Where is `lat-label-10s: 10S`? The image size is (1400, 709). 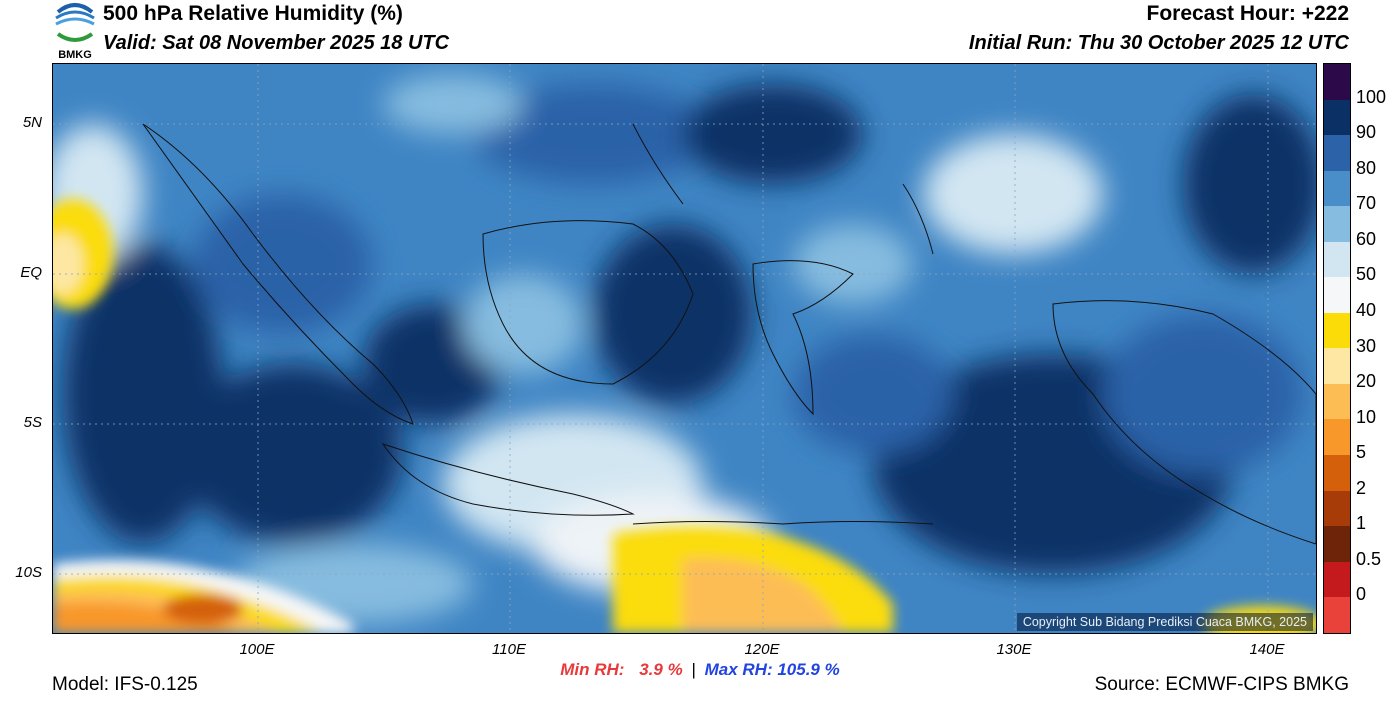 lat-label-10s: 10S is located at coordinates (28, 572).